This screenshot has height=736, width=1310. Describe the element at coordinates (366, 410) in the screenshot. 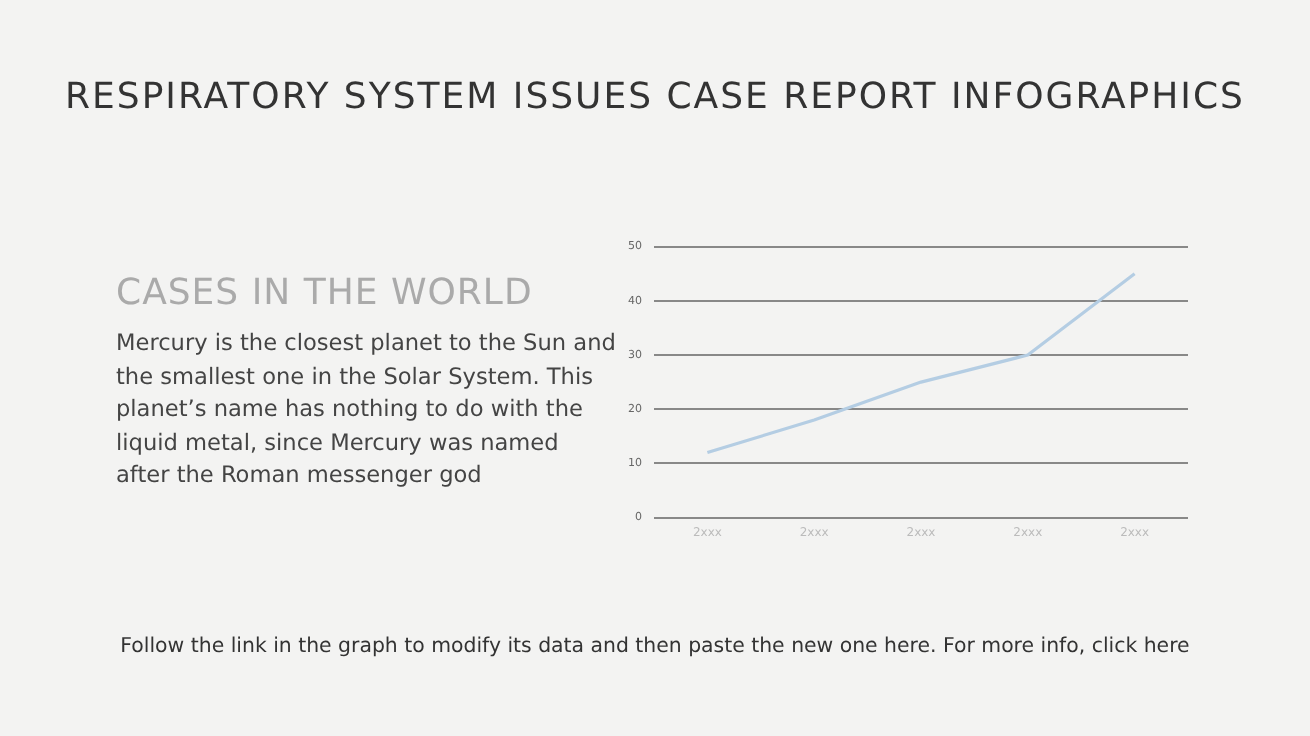

I see `text: Mercury is the closest planet to the Sun and the smallest one in the Solar System. This planet’s name has nothing to do with the liquid metal, since Mercury was named after the Roman messenger god` at that location.